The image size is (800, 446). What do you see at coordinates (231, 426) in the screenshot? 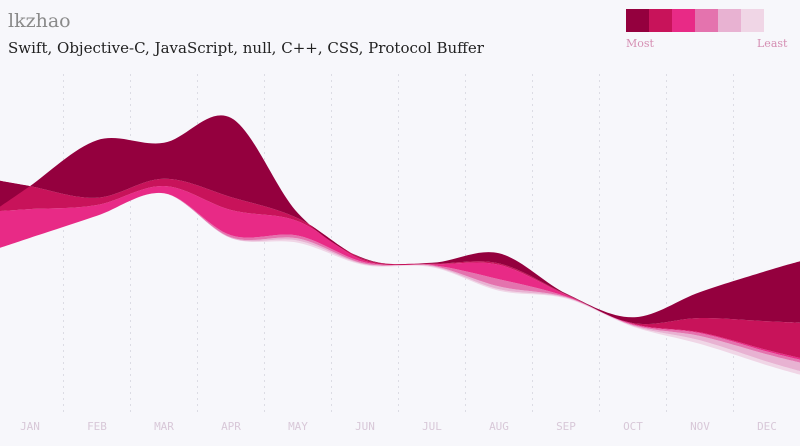
I see `month-label-apr: APR` at bounding box center [231, 426].